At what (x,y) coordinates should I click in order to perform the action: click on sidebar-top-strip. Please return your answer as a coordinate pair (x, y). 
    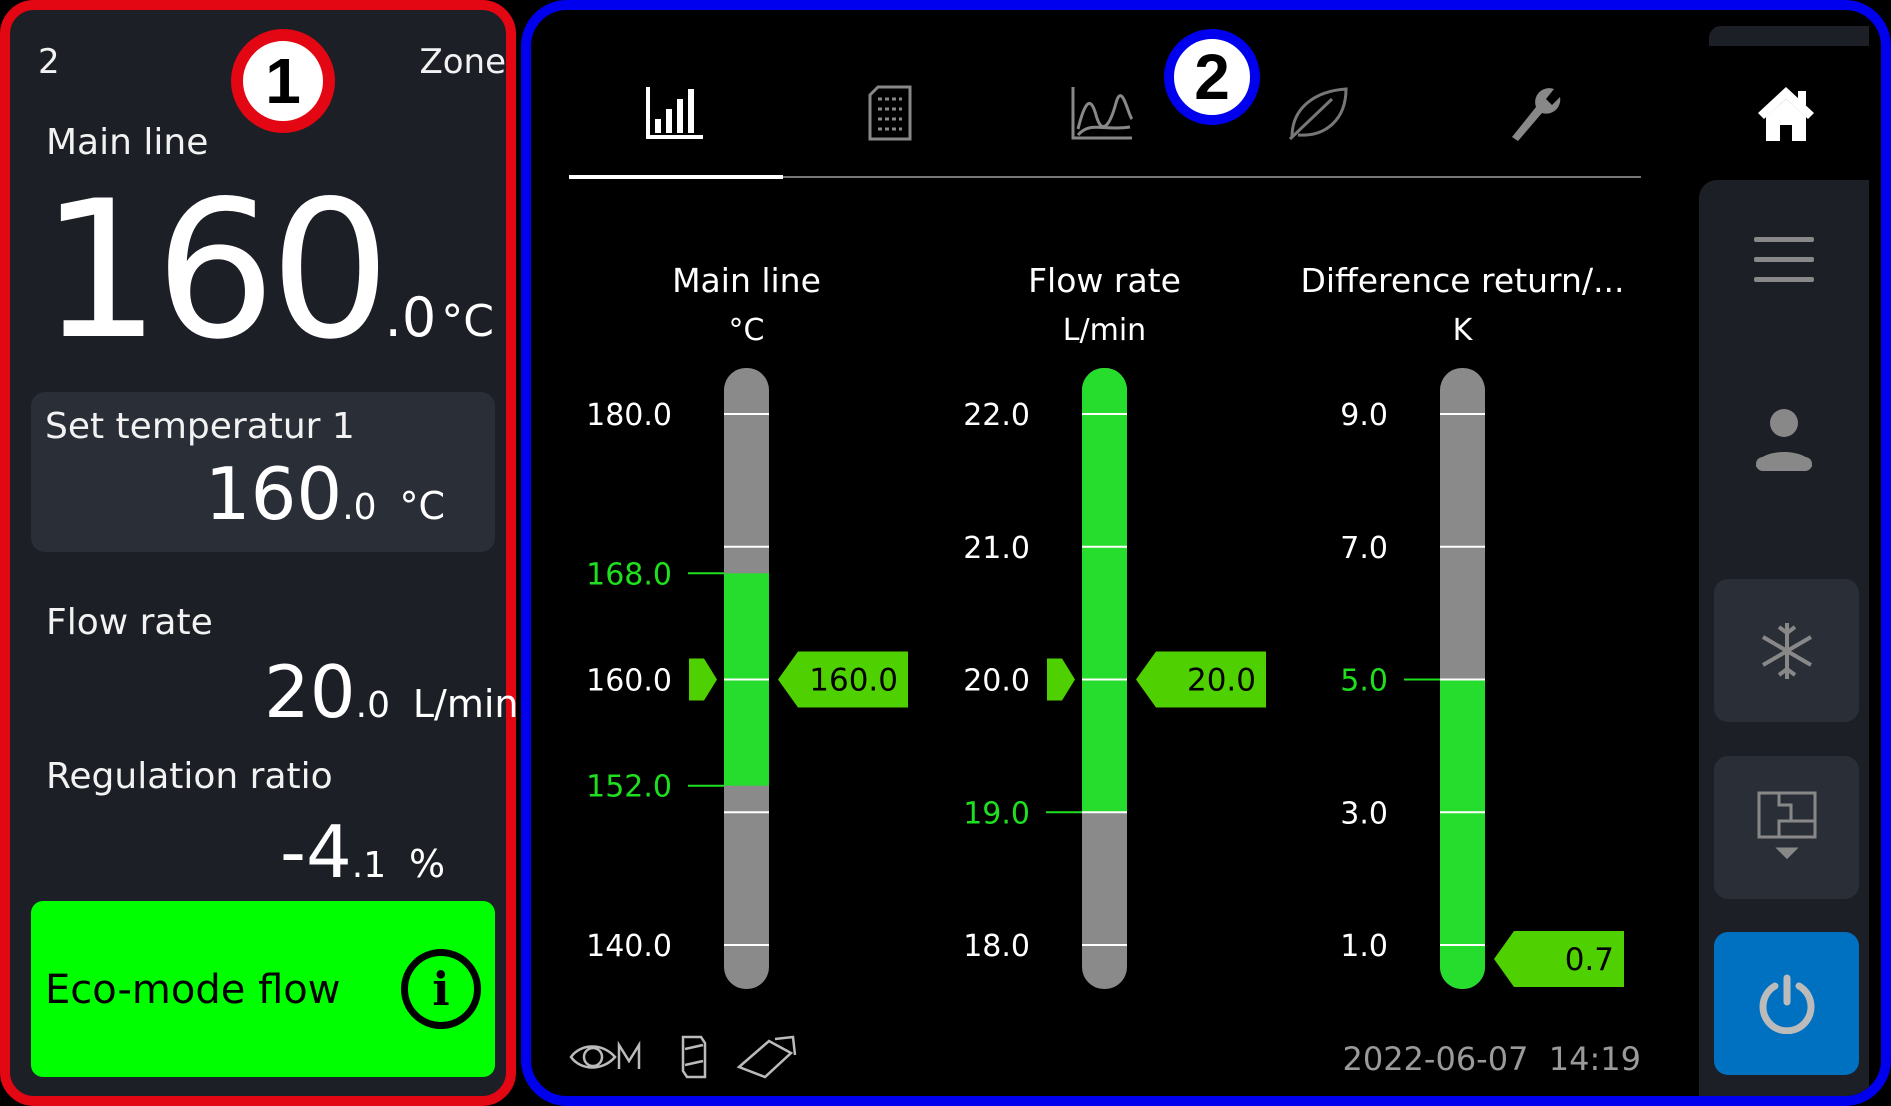
    Looking at the image, I should click on (1789, 36).